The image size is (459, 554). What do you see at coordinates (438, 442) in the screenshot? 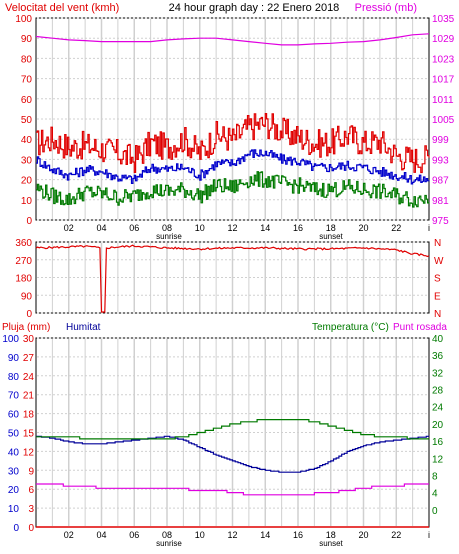
I see `temperature-y-tick: 16` at bounding box center [438, 442].